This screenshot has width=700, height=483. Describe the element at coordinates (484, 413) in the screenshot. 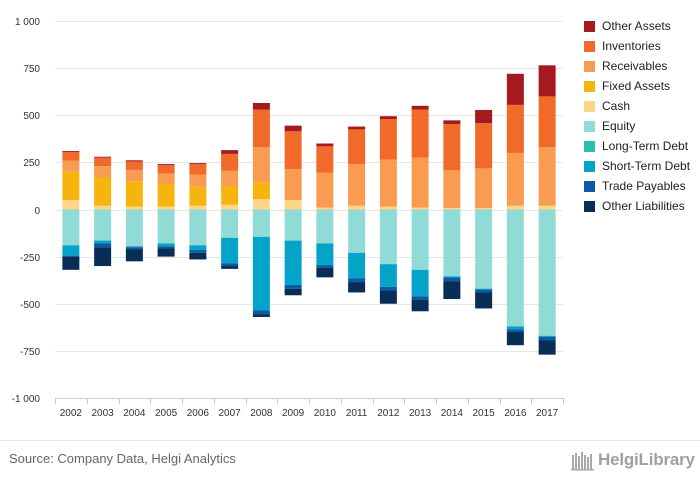

I see `x-tick-label: 2015` at that location.